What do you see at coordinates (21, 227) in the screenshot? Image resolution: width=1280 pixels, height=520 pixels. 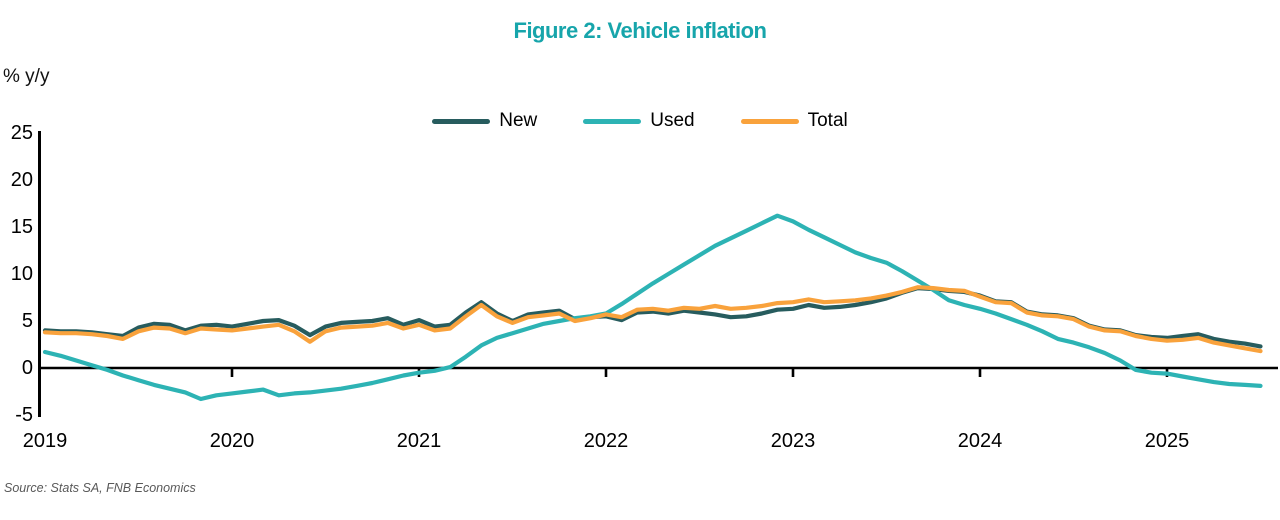 I see `y-tick-label: 15` at bounding box center [21, 227].